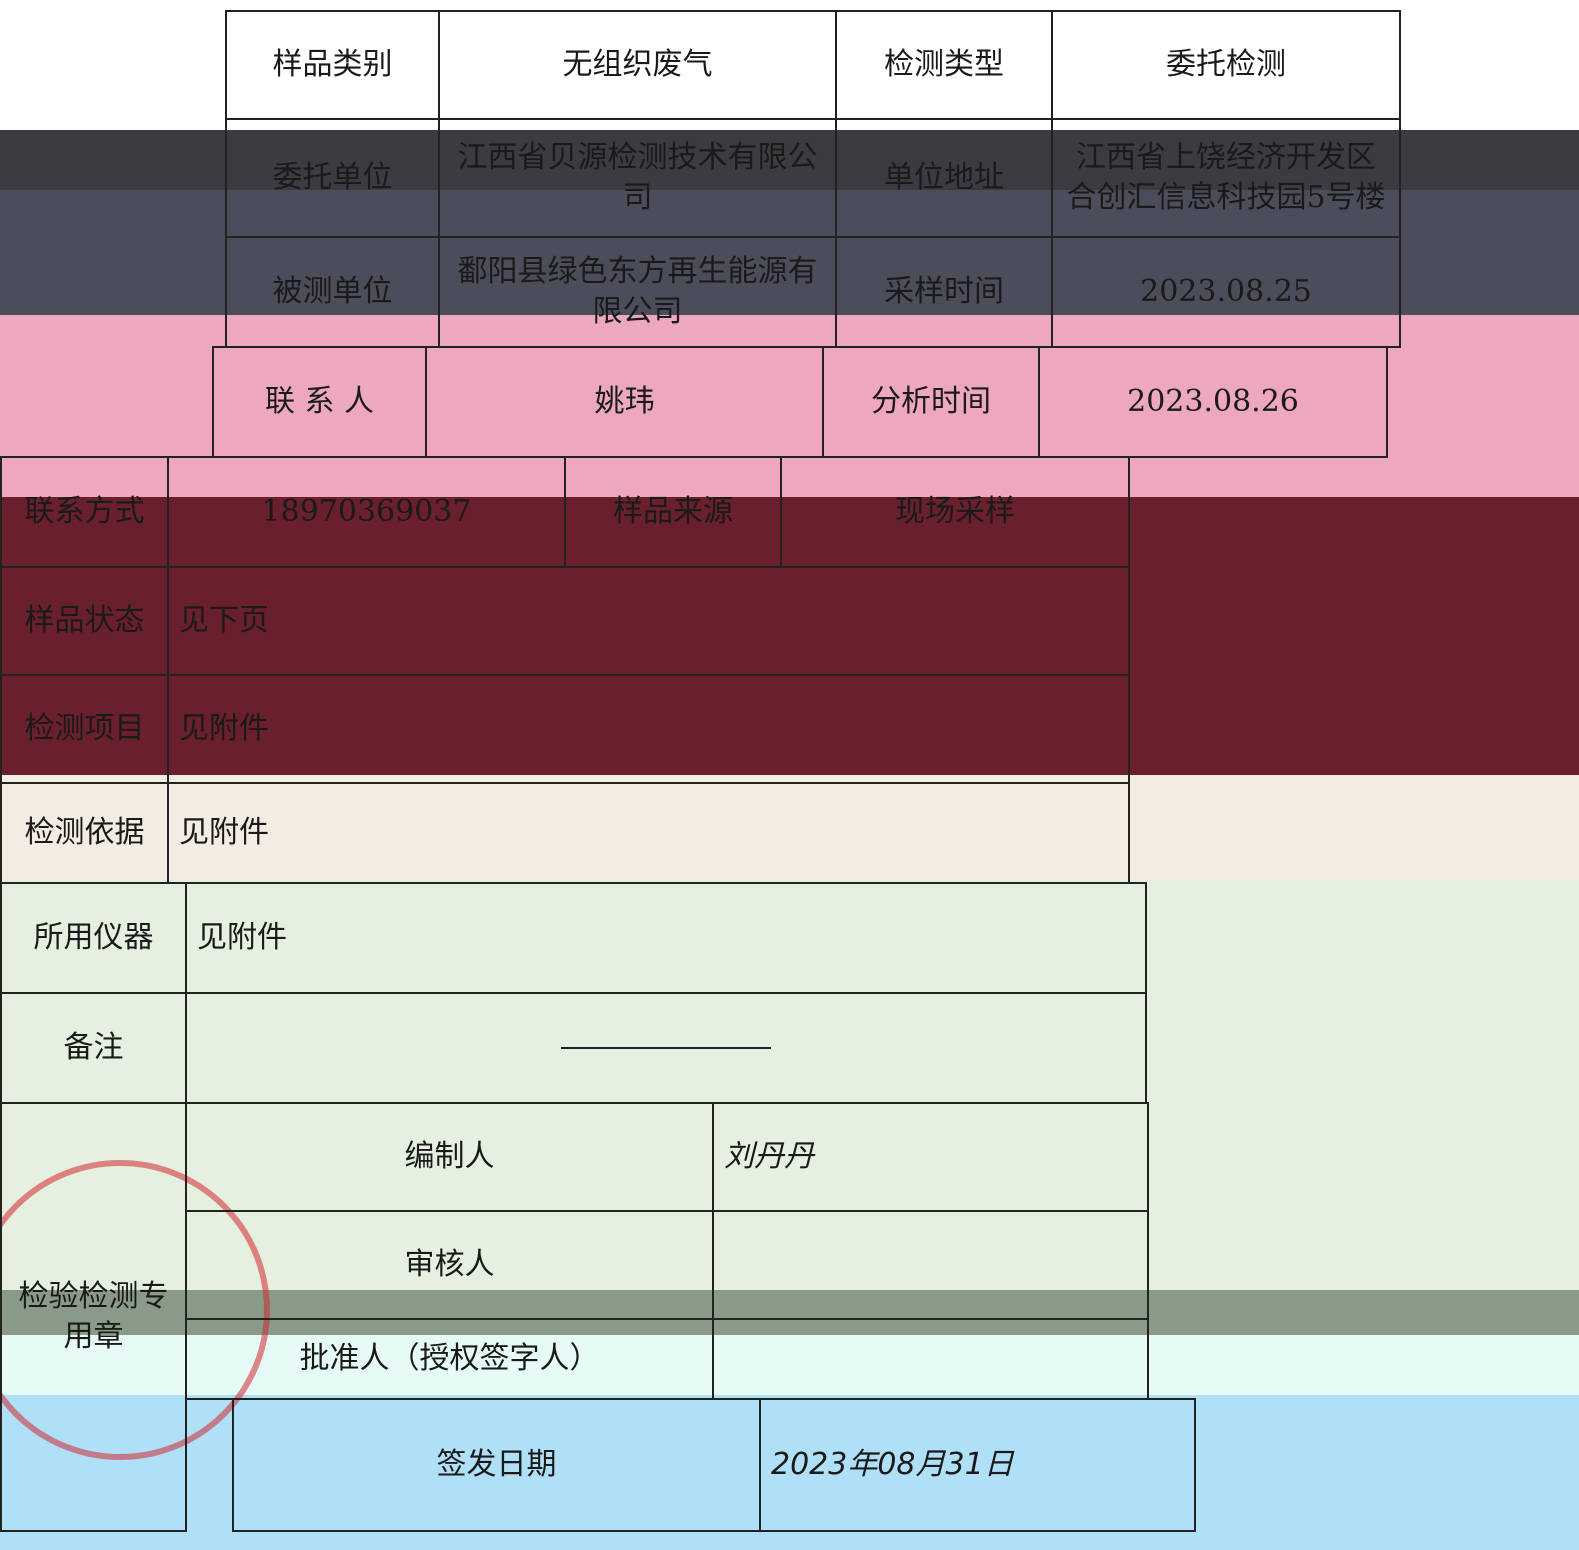 The width and height of the screenshot is (1579, 1550). What do you see at coordinates (332, 178) in the screenshot?
I see `label-cell: 委托单位` at bounding box center [332, 178].